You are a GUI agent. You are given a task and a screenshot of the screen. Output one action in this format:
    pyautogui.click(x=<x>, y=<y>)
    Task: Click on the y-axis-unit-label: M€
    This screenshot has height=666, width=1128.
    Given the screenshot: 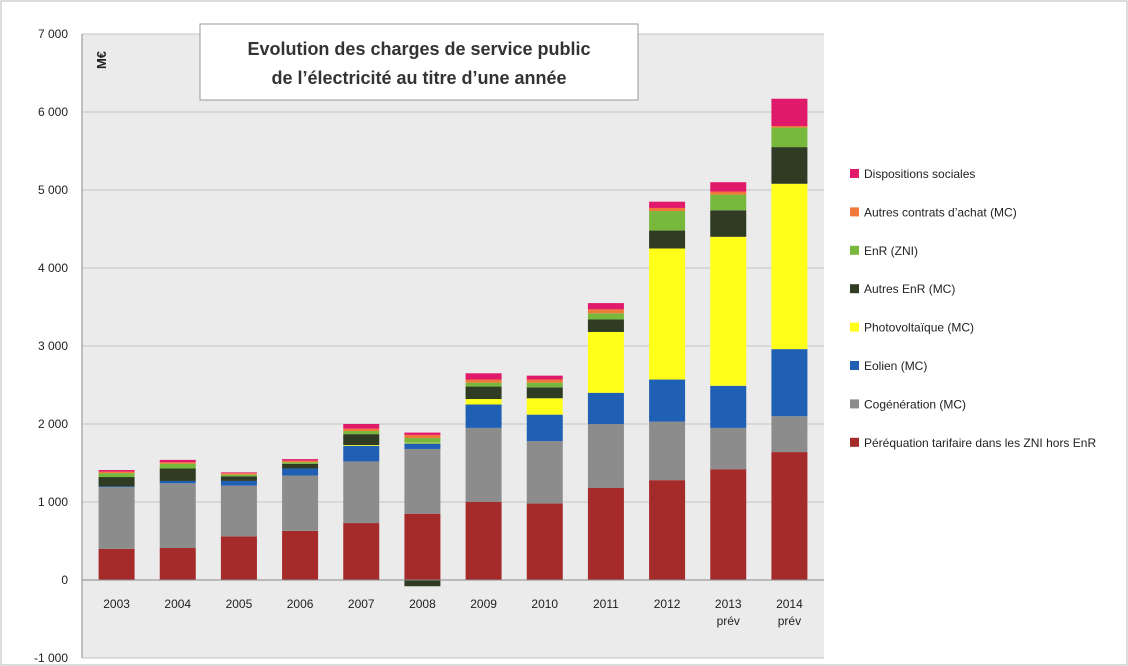 What is the action you would take?
    pyautogui.click(x=101, y=60)
    